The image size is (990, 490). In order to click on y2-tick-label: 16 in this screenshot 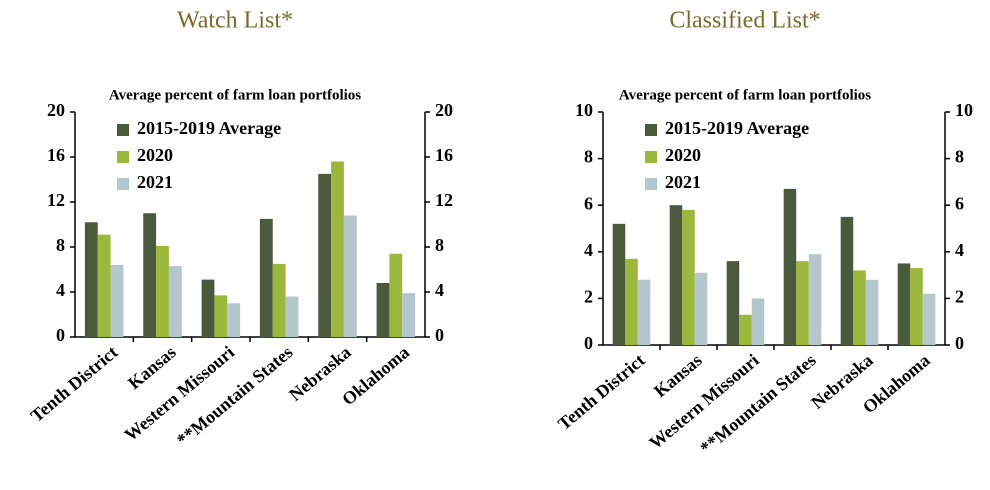, I will do `click(444, 155)`.